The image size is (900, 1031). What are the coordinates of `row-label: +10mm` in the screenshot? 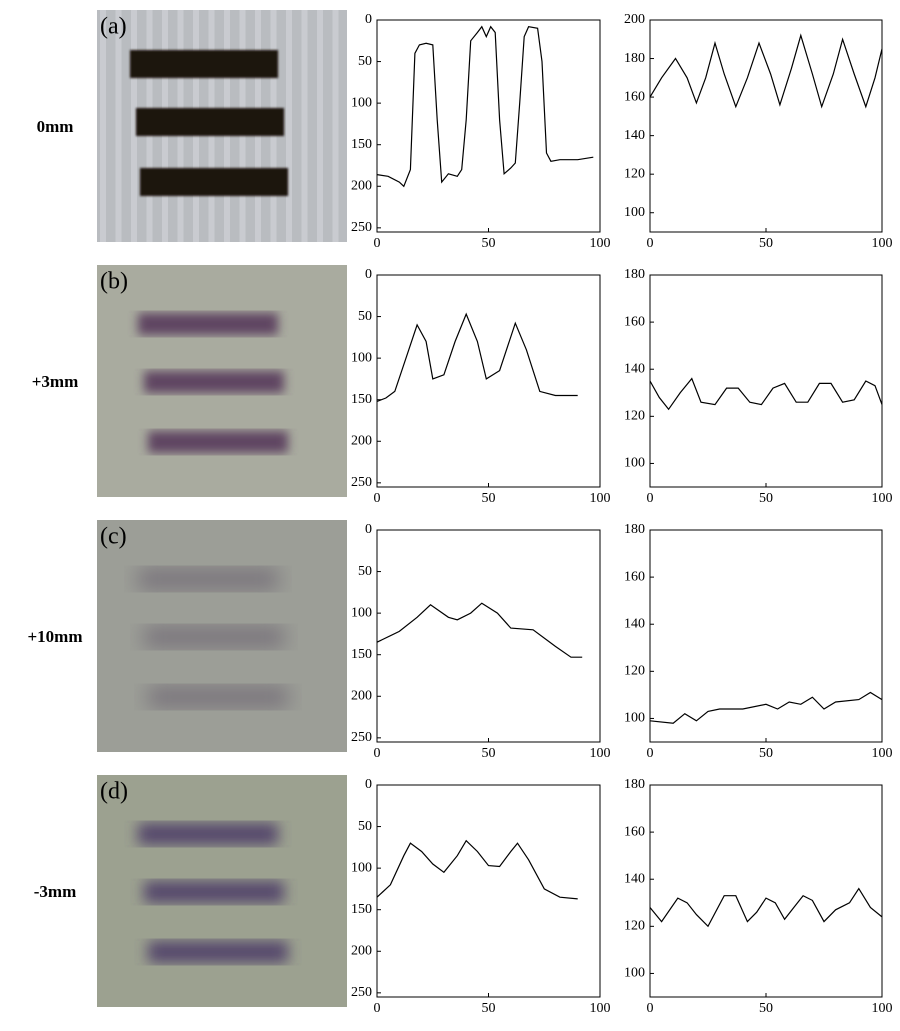 It's located at (54, 636).